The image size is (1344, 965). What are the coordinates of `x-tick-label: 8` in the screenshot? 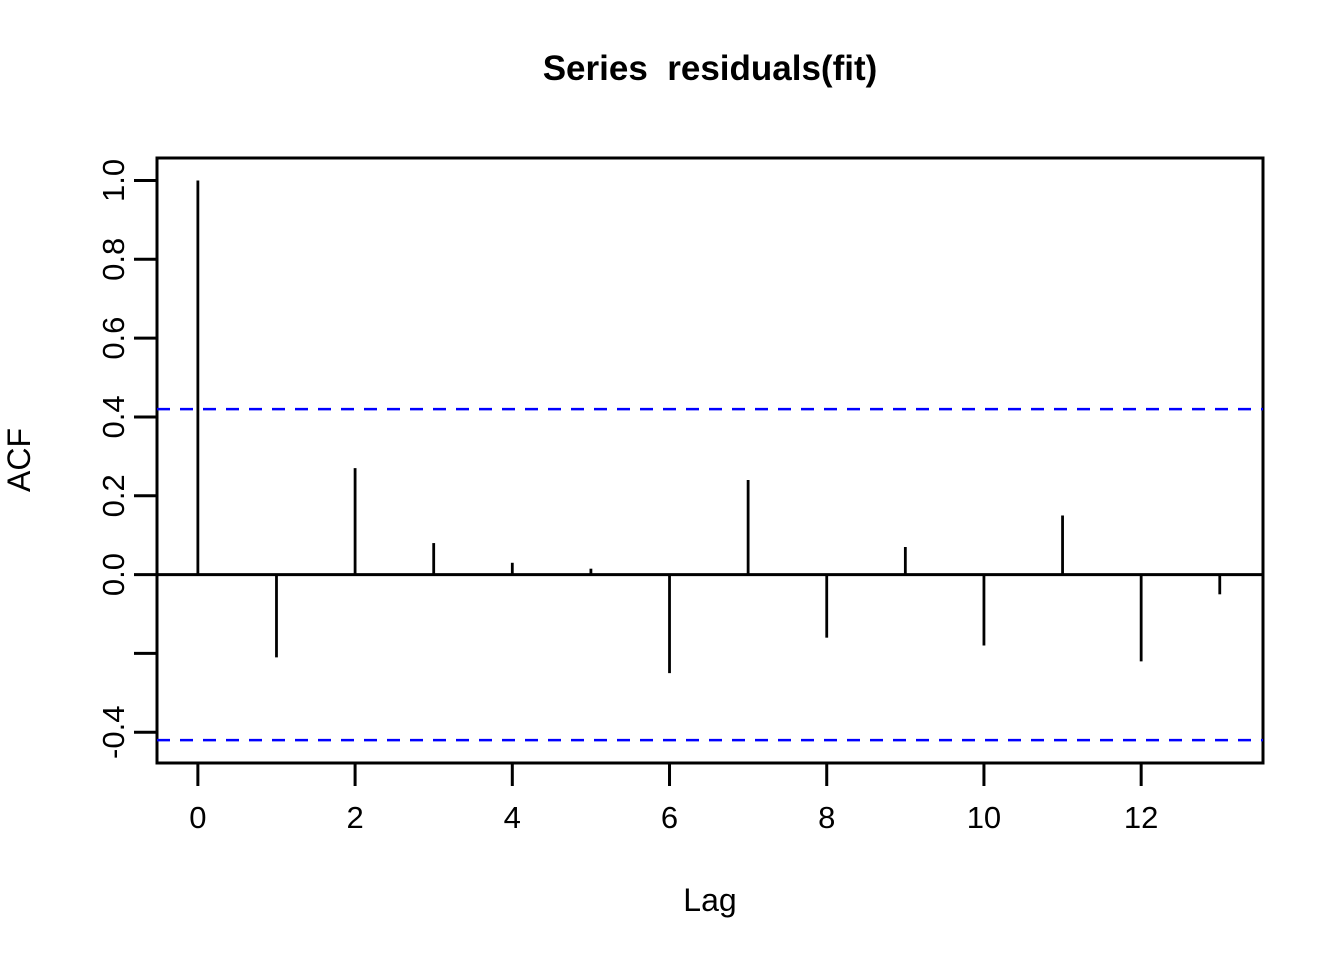 It's located at (826, 817).